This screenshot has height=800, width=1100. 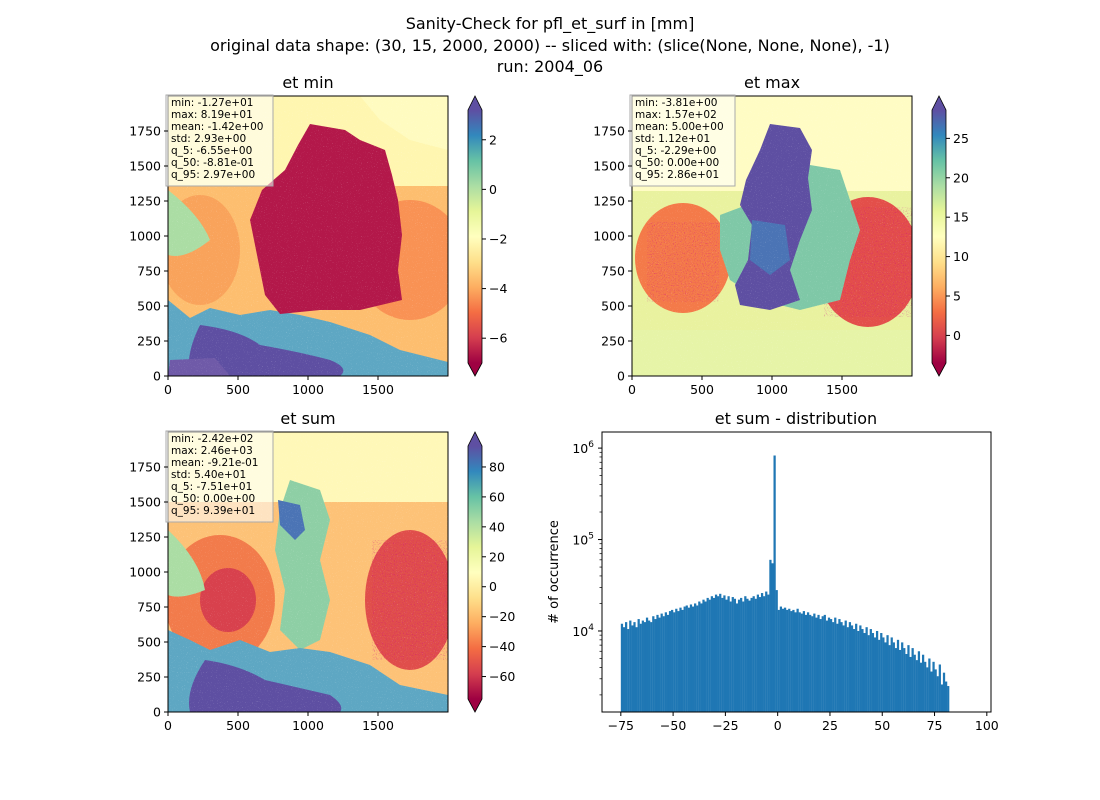 What do you see at coordinates (212, 163) in the screenshot?
I see `stats-line: q_50: -8.81e-01` at bounding box center [212, 163].